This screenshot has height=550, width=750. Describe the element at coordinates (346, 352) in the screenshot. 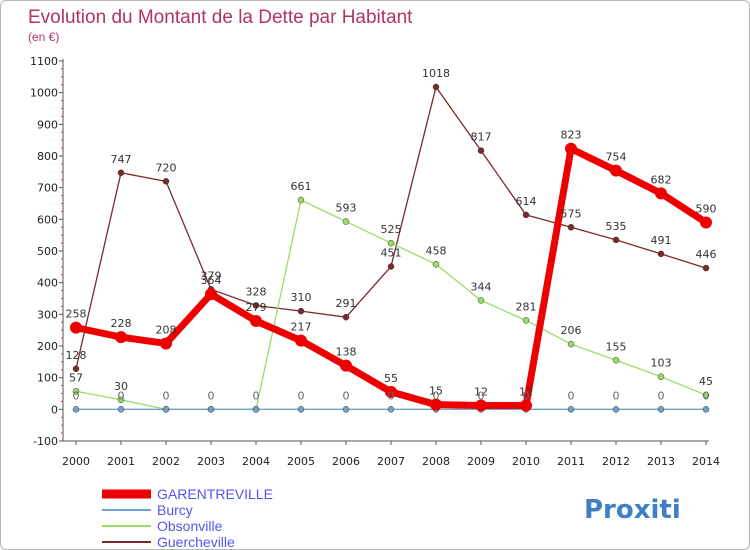

I see `data-label-garentreville: 138` at that location.